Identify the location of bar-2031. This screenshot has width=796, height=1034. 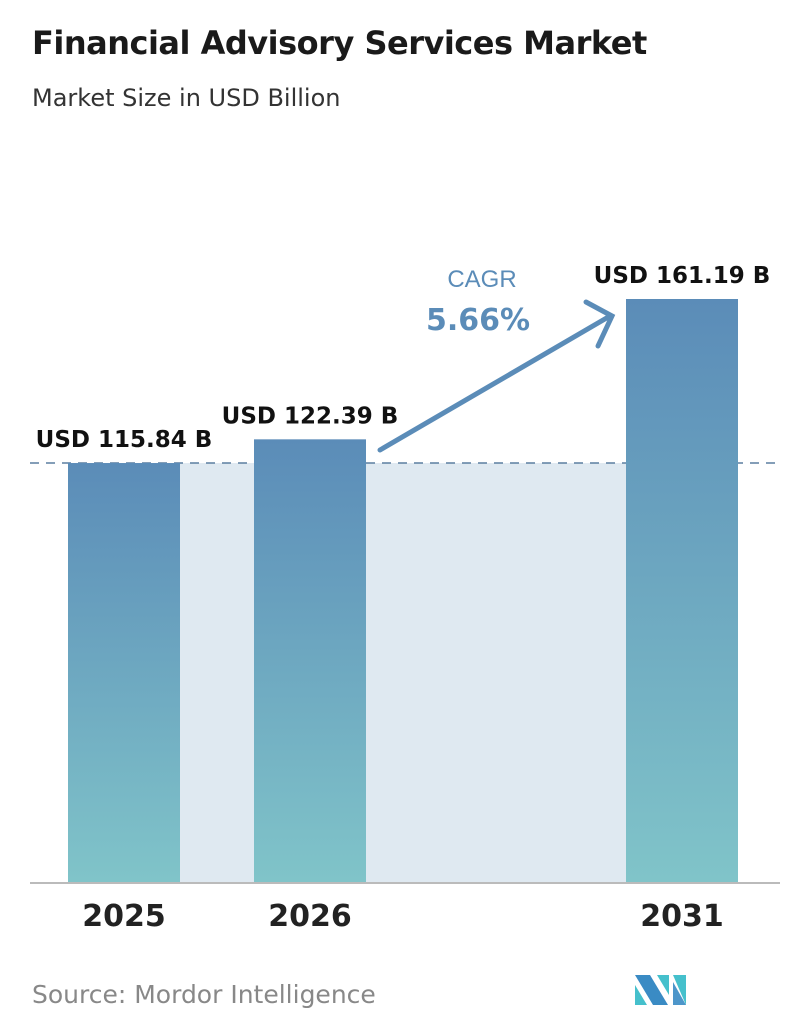
(682, 590).